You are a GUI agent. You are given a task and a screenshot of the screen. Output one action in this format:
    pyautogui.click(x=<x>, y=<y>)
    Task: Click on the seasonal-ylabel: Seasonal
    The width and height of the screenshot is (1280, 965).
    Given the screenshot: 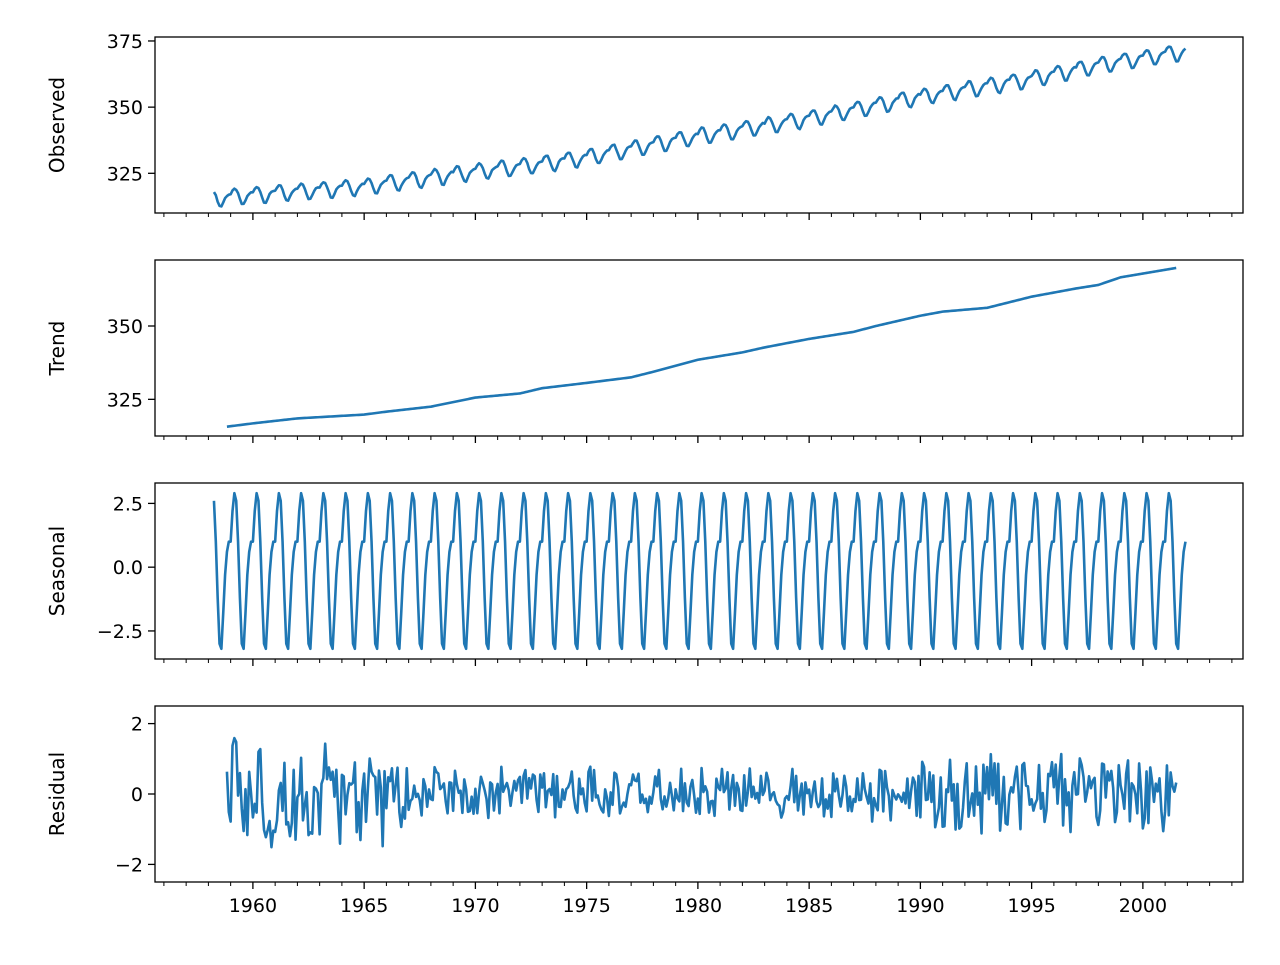 What is the action you would take?
    pyautogui.click(x=57, y=571)
    